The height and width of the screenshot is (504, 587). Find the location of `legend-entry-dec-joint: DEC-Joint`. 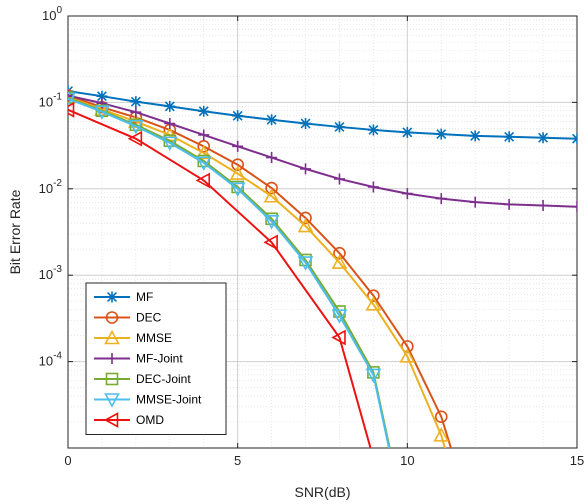

legend-entry-dec-joint: DEC-Joint is located at coordinates (142, 379).